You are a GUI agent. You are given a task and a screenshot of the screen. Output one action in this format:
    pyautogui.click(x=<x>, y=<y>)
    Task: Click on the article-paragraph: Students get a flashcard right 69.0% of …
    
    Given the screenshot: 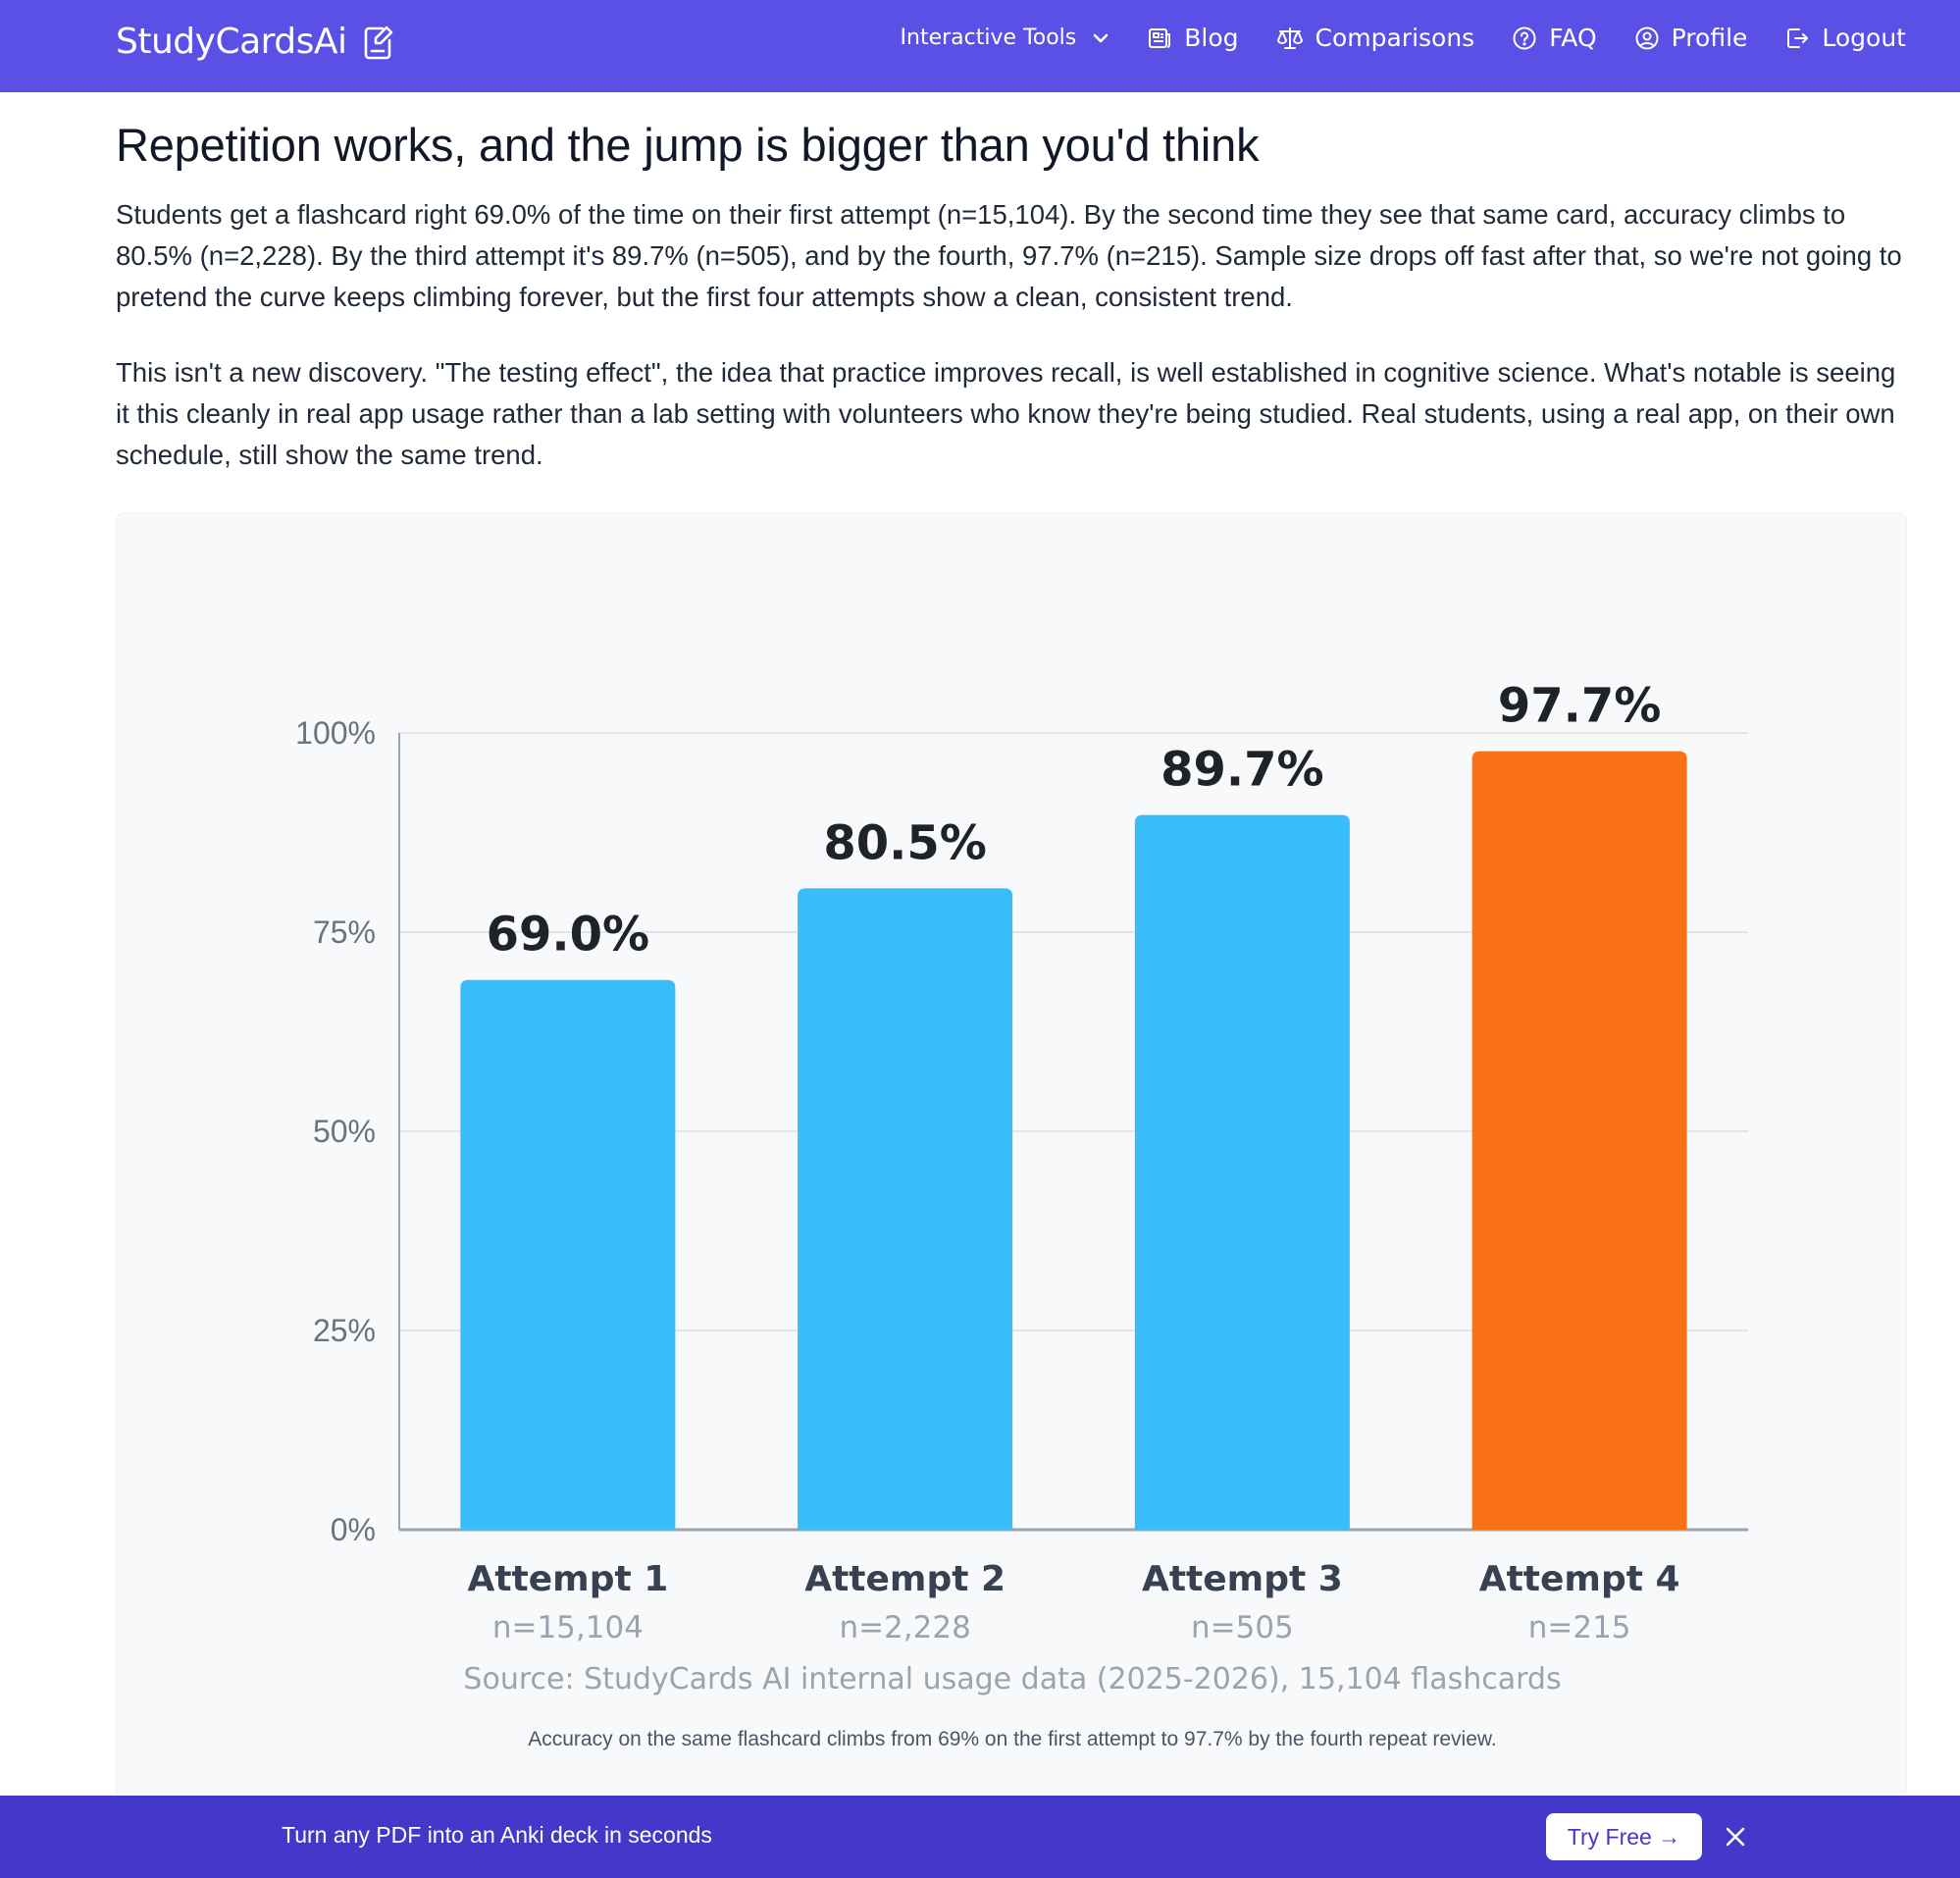 What is the action you would take?
    pyautogui.click(x=1009, y=256)
    